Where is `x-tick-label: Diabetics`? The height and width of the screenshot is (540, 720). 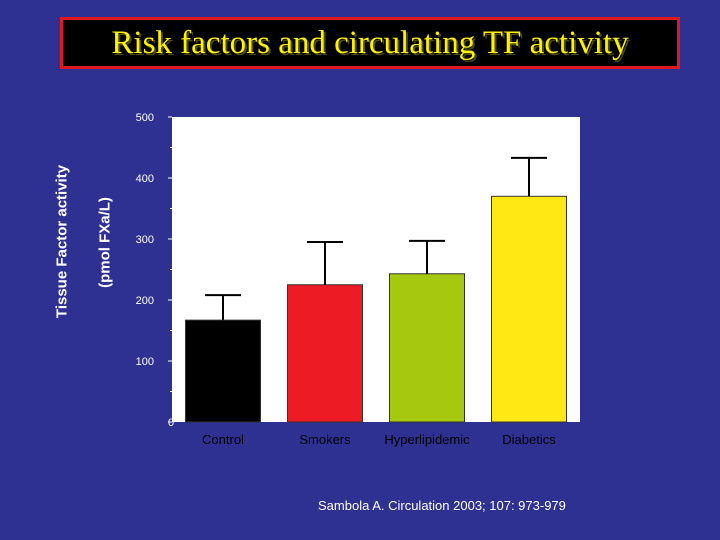
x-tick-label: Diabetics is located at coordinates (529, 439).